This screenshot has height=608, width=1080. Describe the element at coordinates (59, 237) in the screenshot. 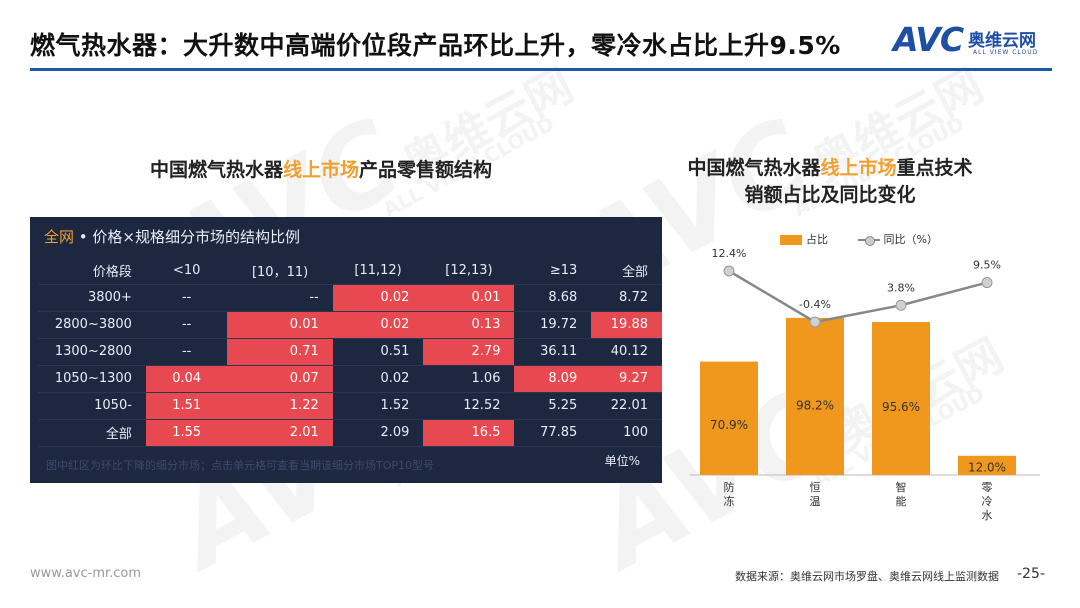

I see `scope-selector: 全网` at that location.